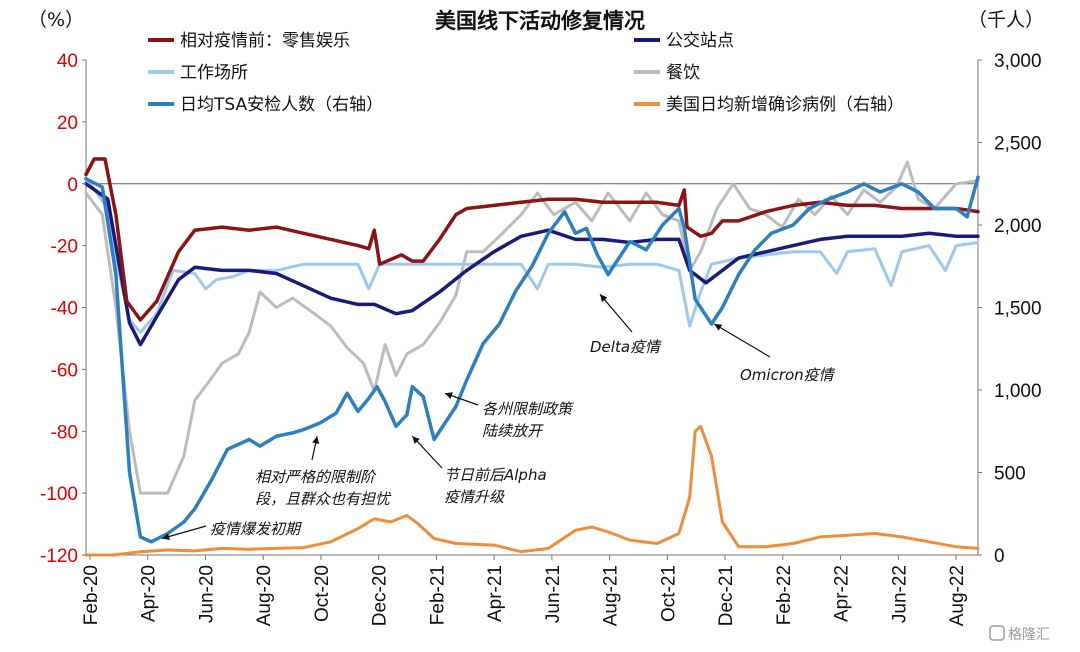 This screenshot has width=1080, height=652. I want to click on watermark-text: 格隆汇, so click(1029, 635).